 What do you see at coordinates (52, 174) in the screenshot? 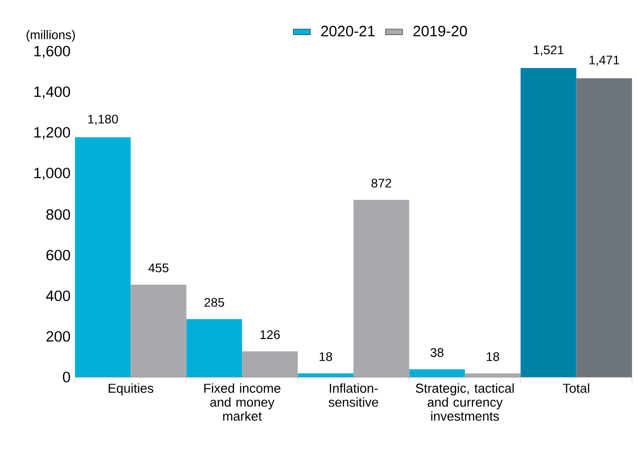
I see `y-tick-label: 1,000` at bounding box center [52, 174].